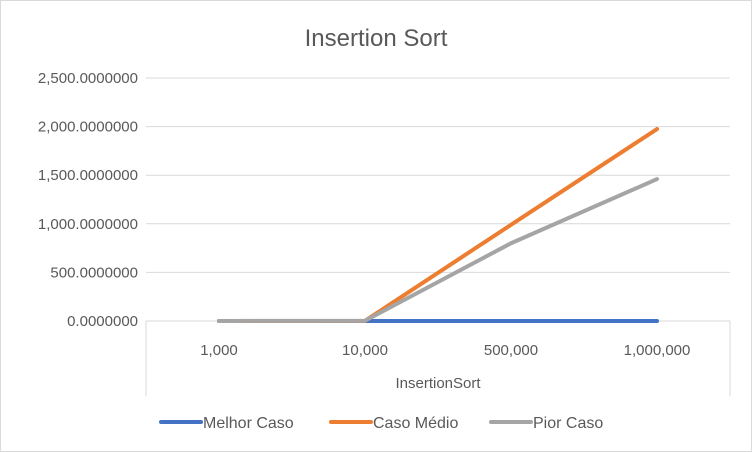 Image resolution: width=752 pixels, height=453 pixels. What do you see at coordinates (88, 78) in the screenshot?
I see `y-tick-label: 2,500.0000000` at bounding box center [88, 78].